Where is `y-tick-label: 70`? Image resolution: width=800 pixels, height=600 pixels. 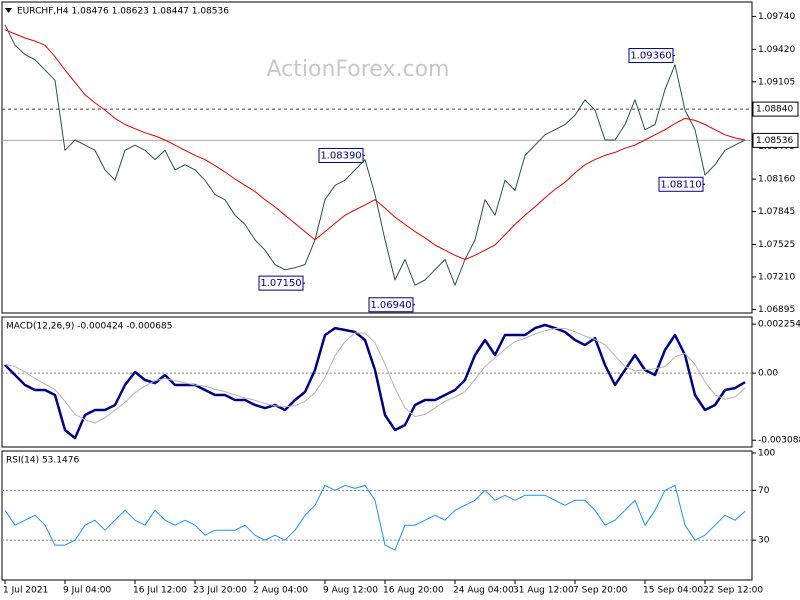
y-tick-label: 70 is located at coordinates (764, 491).